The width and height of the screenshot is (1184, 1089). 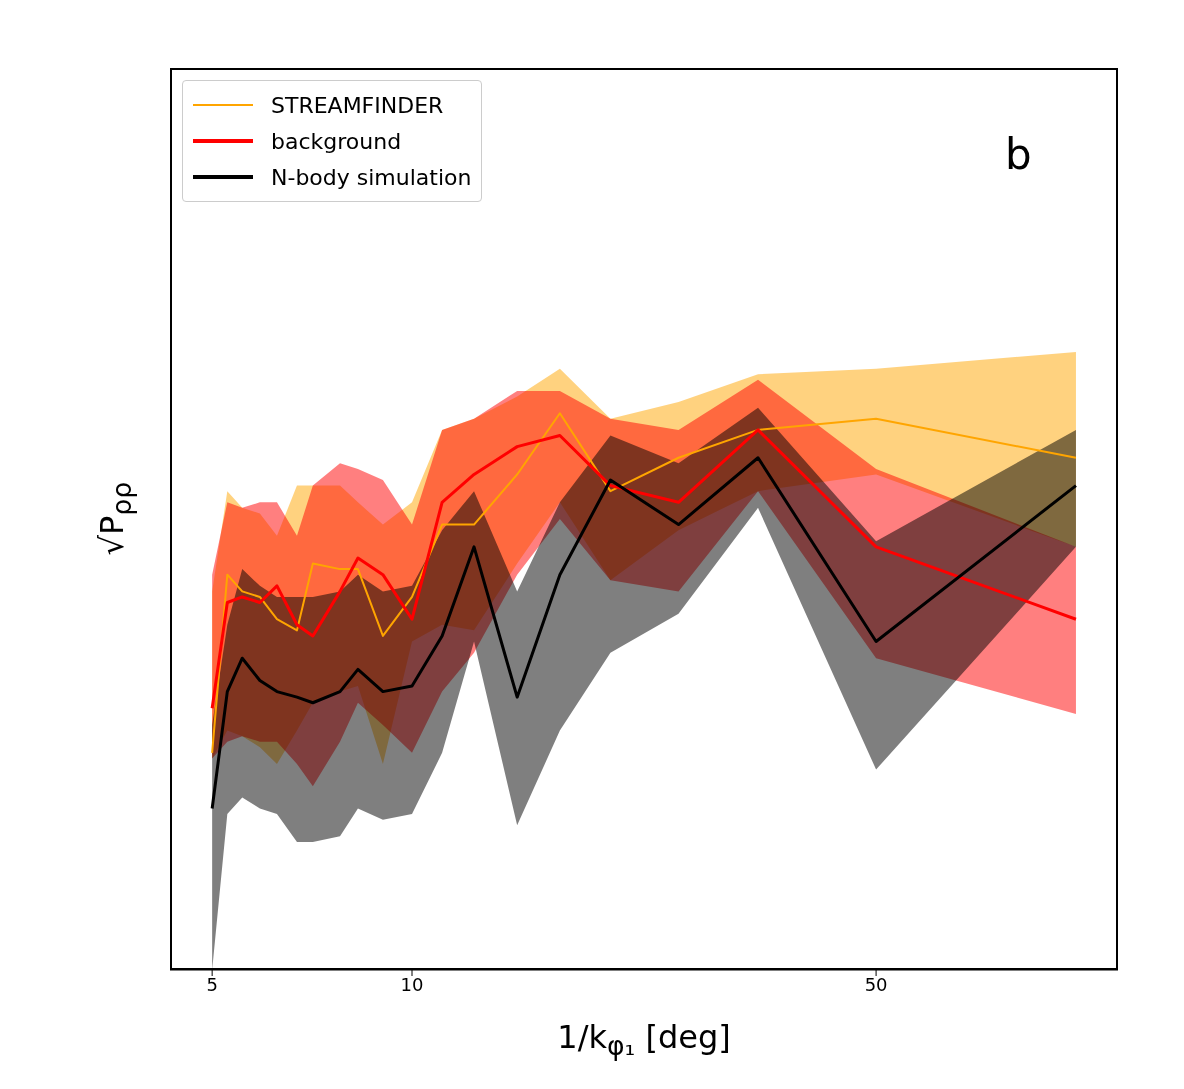 What do you see at coordinates (644, 1040) in the screenshot?
I see `x-axis-title: 1/k$_{φ₁}$ [deg]` at bounding box center [644, 1040].